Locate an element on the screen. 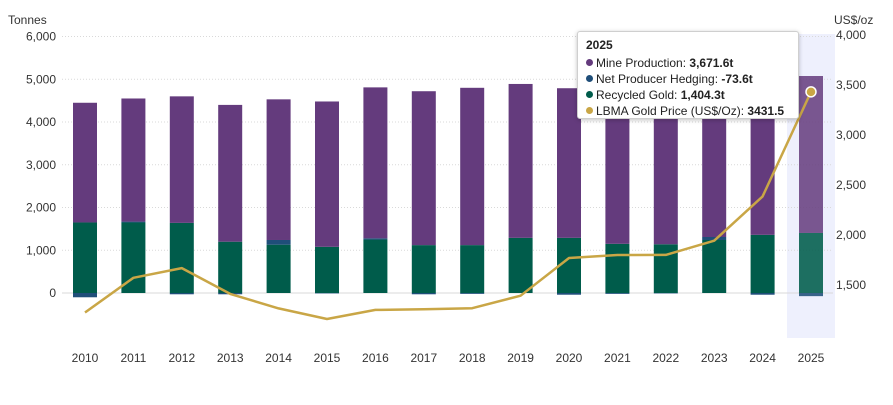 The height and width of the screenshot is (405, 893). x-tick-label: 2014 is located at coordinates (278, 358).